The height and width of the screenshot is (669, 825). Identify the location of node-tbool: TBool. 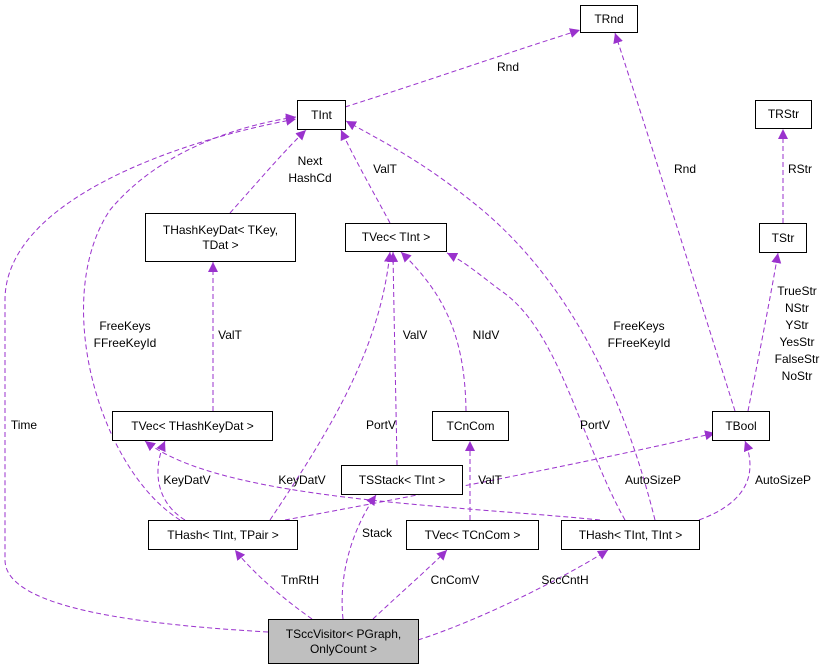
(741, 426).